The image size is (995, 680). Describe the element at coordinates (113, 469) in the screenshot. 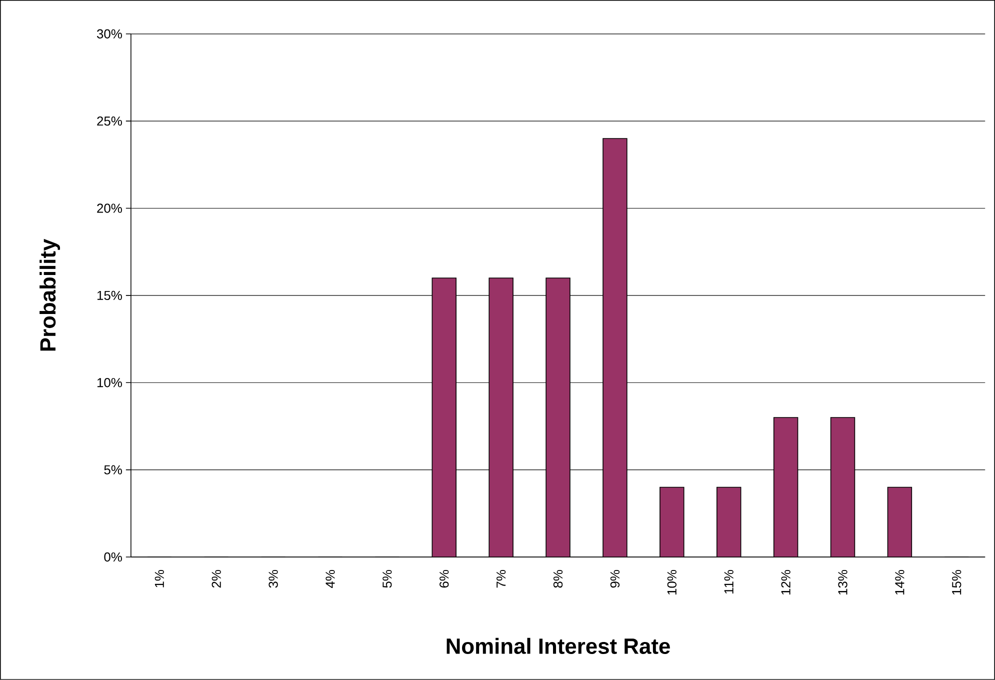

I see `y-tick-label: 5%` at that location.